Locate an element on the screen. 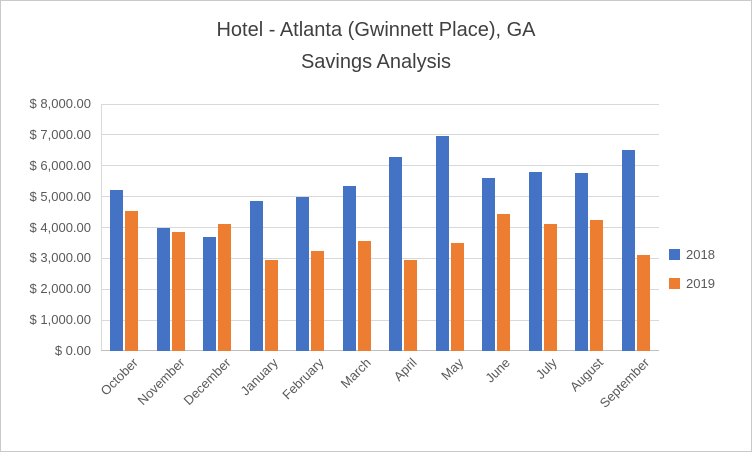 Image resolution: width=752 pixels, height=452 pixels. x-axis-tick-label: November is located at coordinates (161, 382).